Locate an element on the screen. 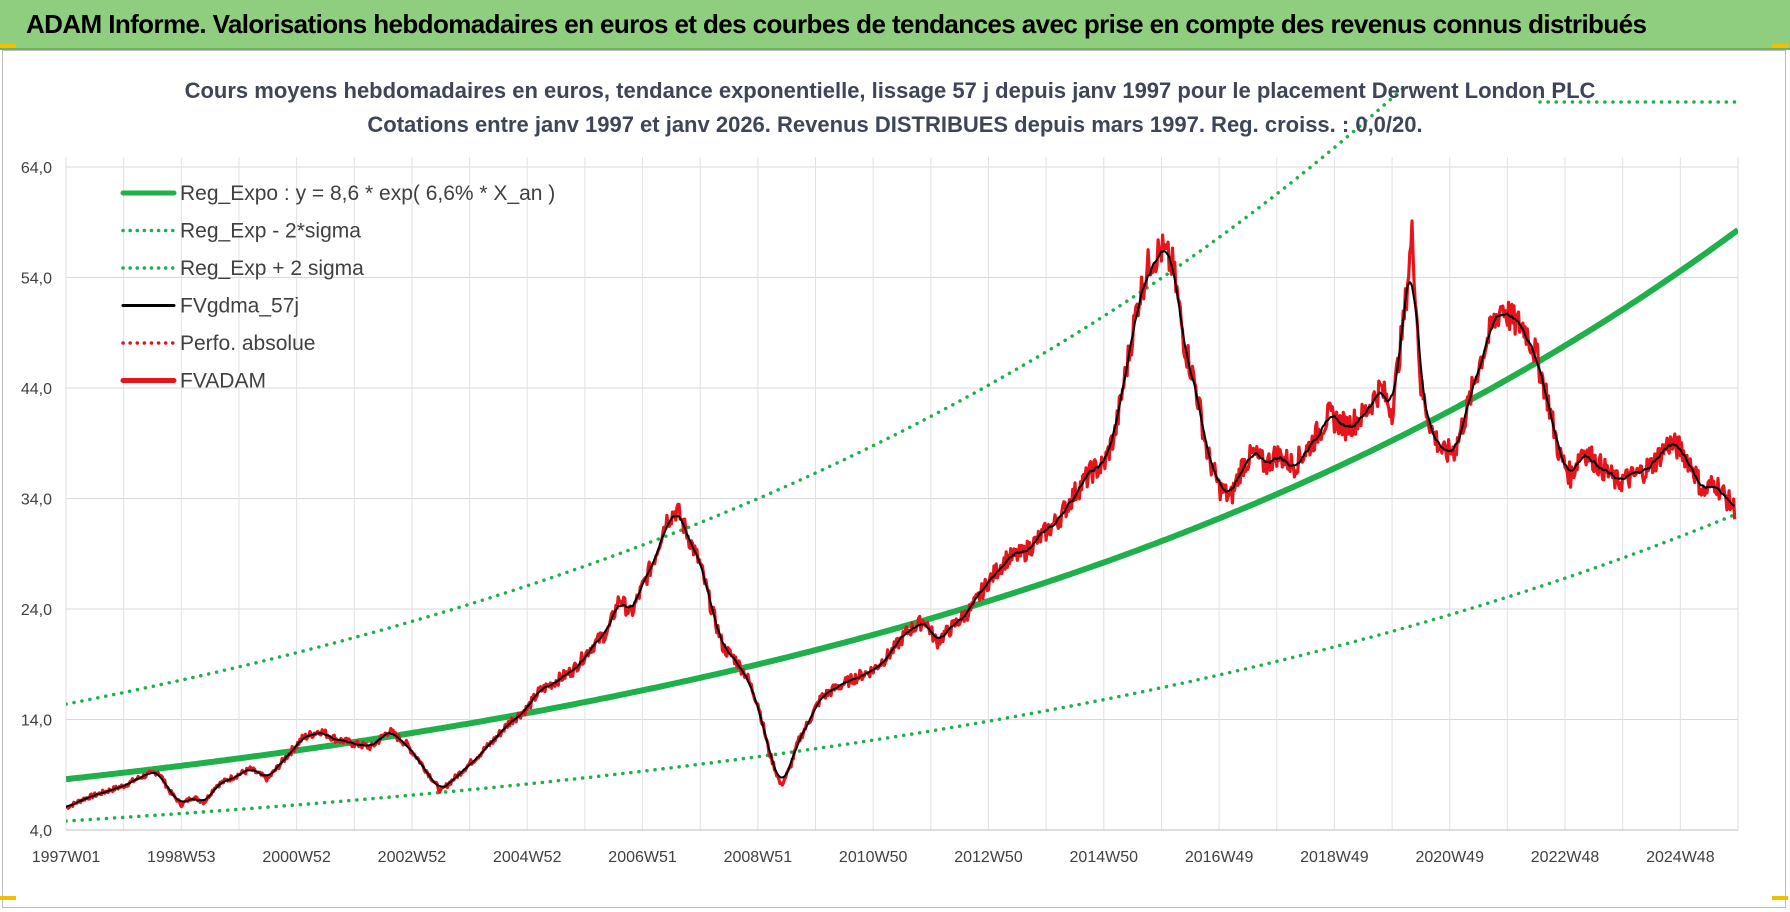 This screenshot has width=1790, height=912. corner-marker-bottom-right is located at coordinates (1780, 898).